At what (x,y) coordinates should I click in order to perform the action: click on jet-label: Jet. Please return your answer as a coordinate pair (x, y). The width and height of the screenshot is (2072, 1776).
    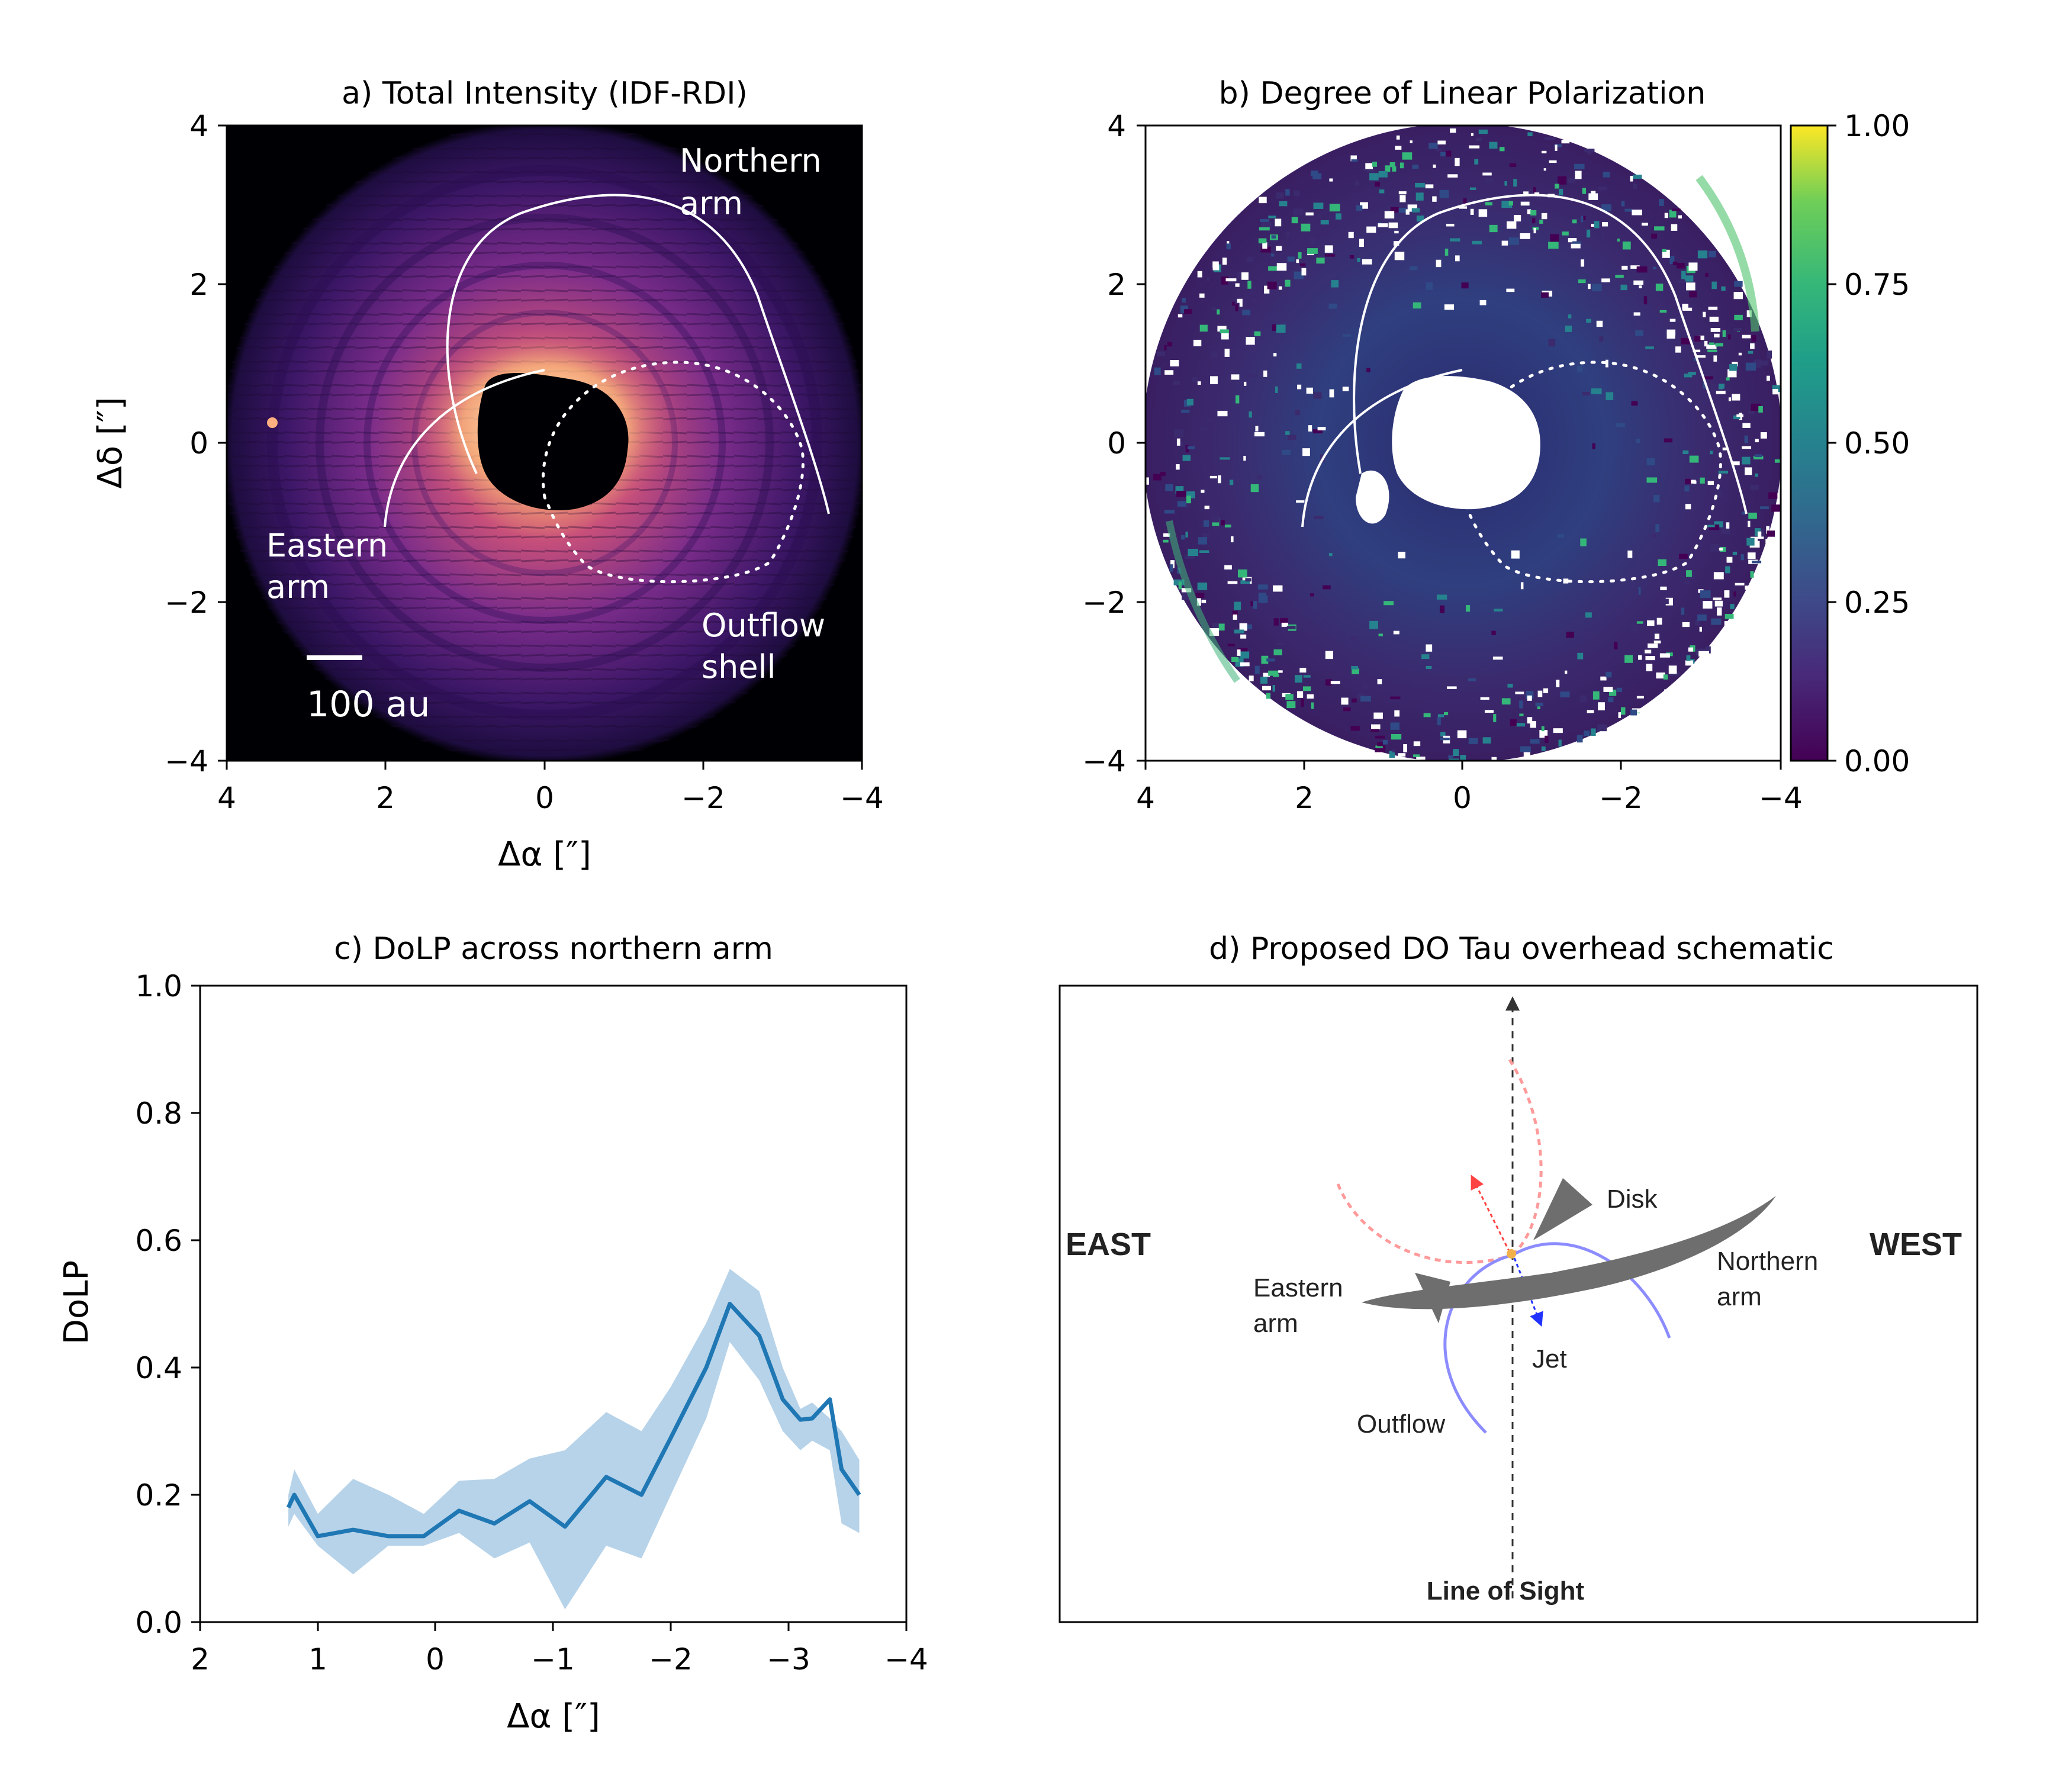
    Looking at the image, I should click on (1549, 1358).